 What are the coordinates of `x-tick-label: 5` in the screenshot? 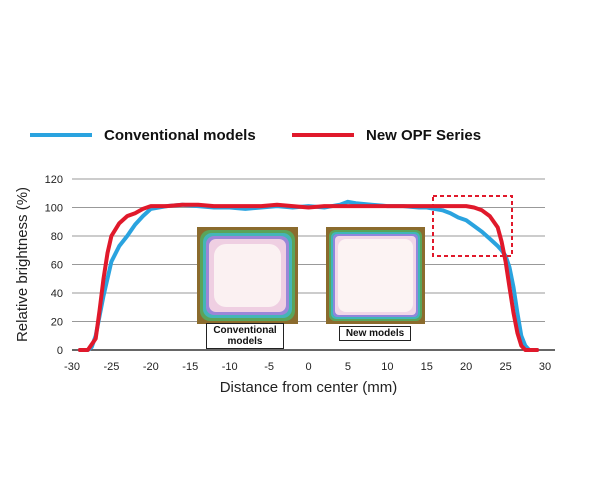 It's located at (348, 367).